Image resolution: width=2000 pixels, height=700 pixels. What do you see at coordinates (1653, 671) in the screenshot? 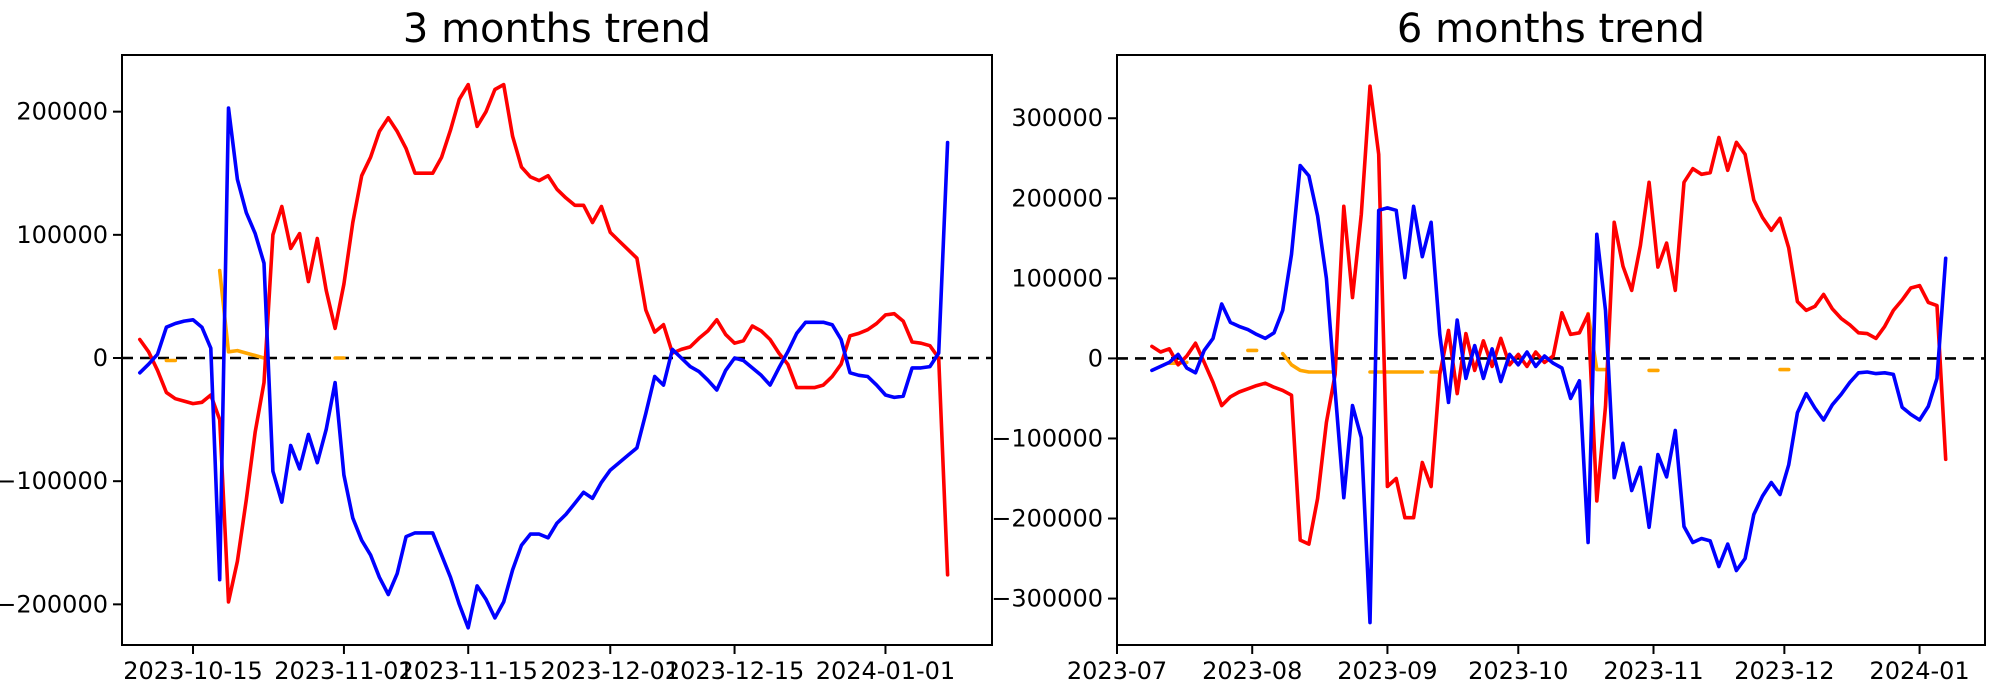
I see `x-axis-tick-label: 2023-11` at bounding box center [1653, 671].